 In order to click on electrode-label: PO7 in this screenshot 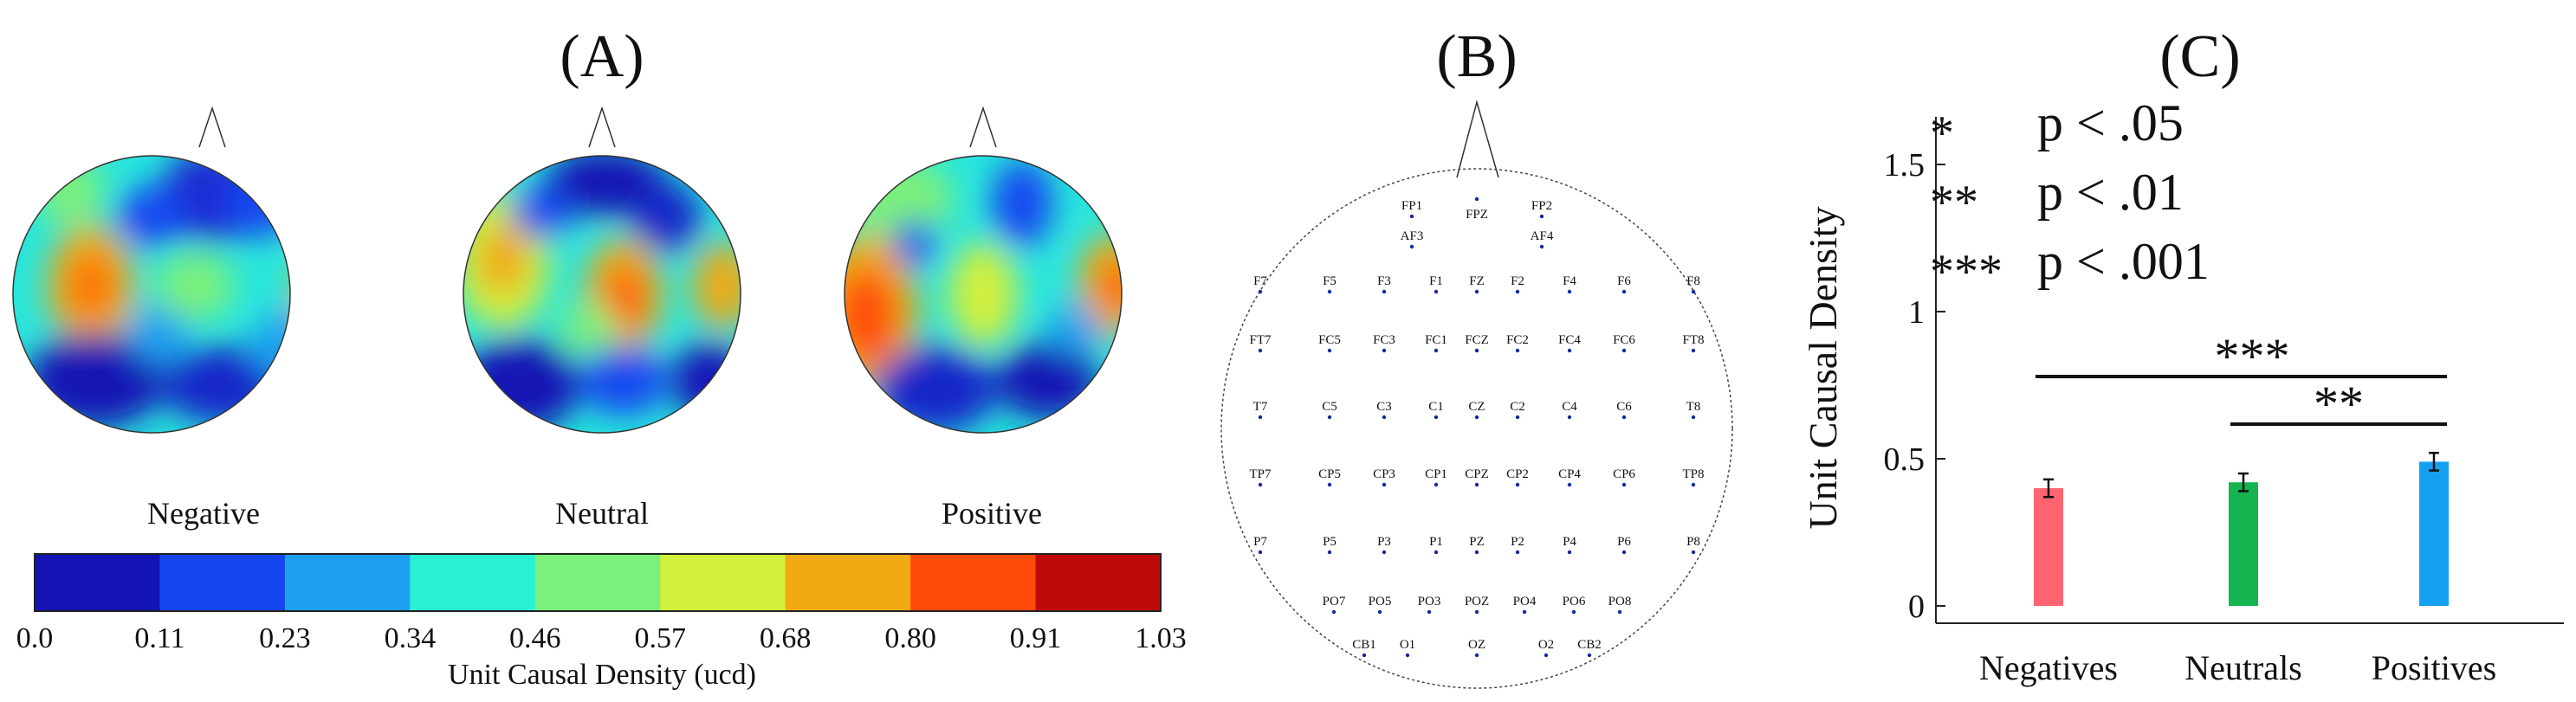, I will do `click(1334, 602)`.